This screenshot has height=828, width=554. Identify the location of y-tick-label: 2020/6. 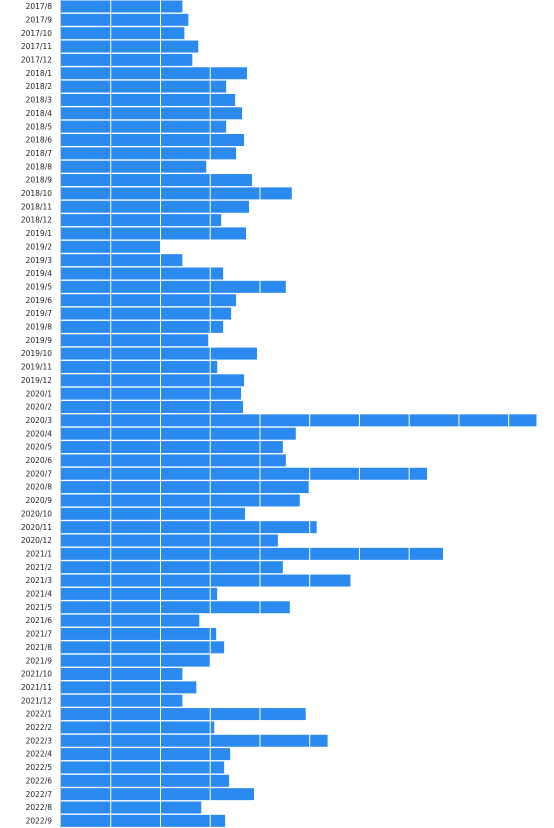
(39, 460).